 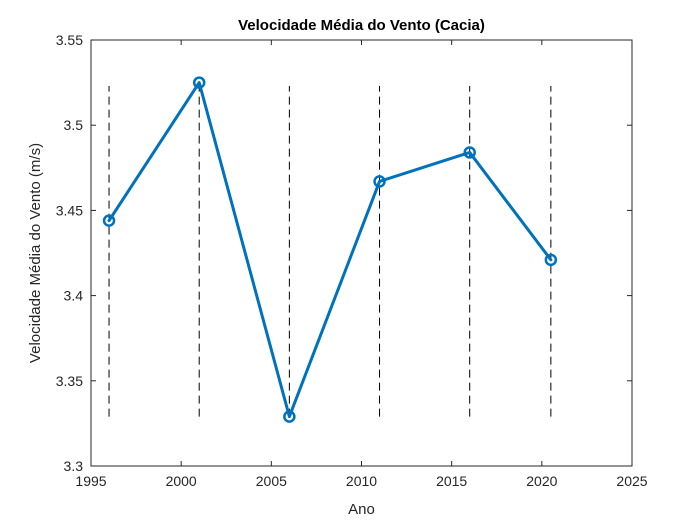 What do you see at coordinates (69, 381) in the screenshot?
I see `y-tick-label-1: 3.35` at bounding box center [69, 381].